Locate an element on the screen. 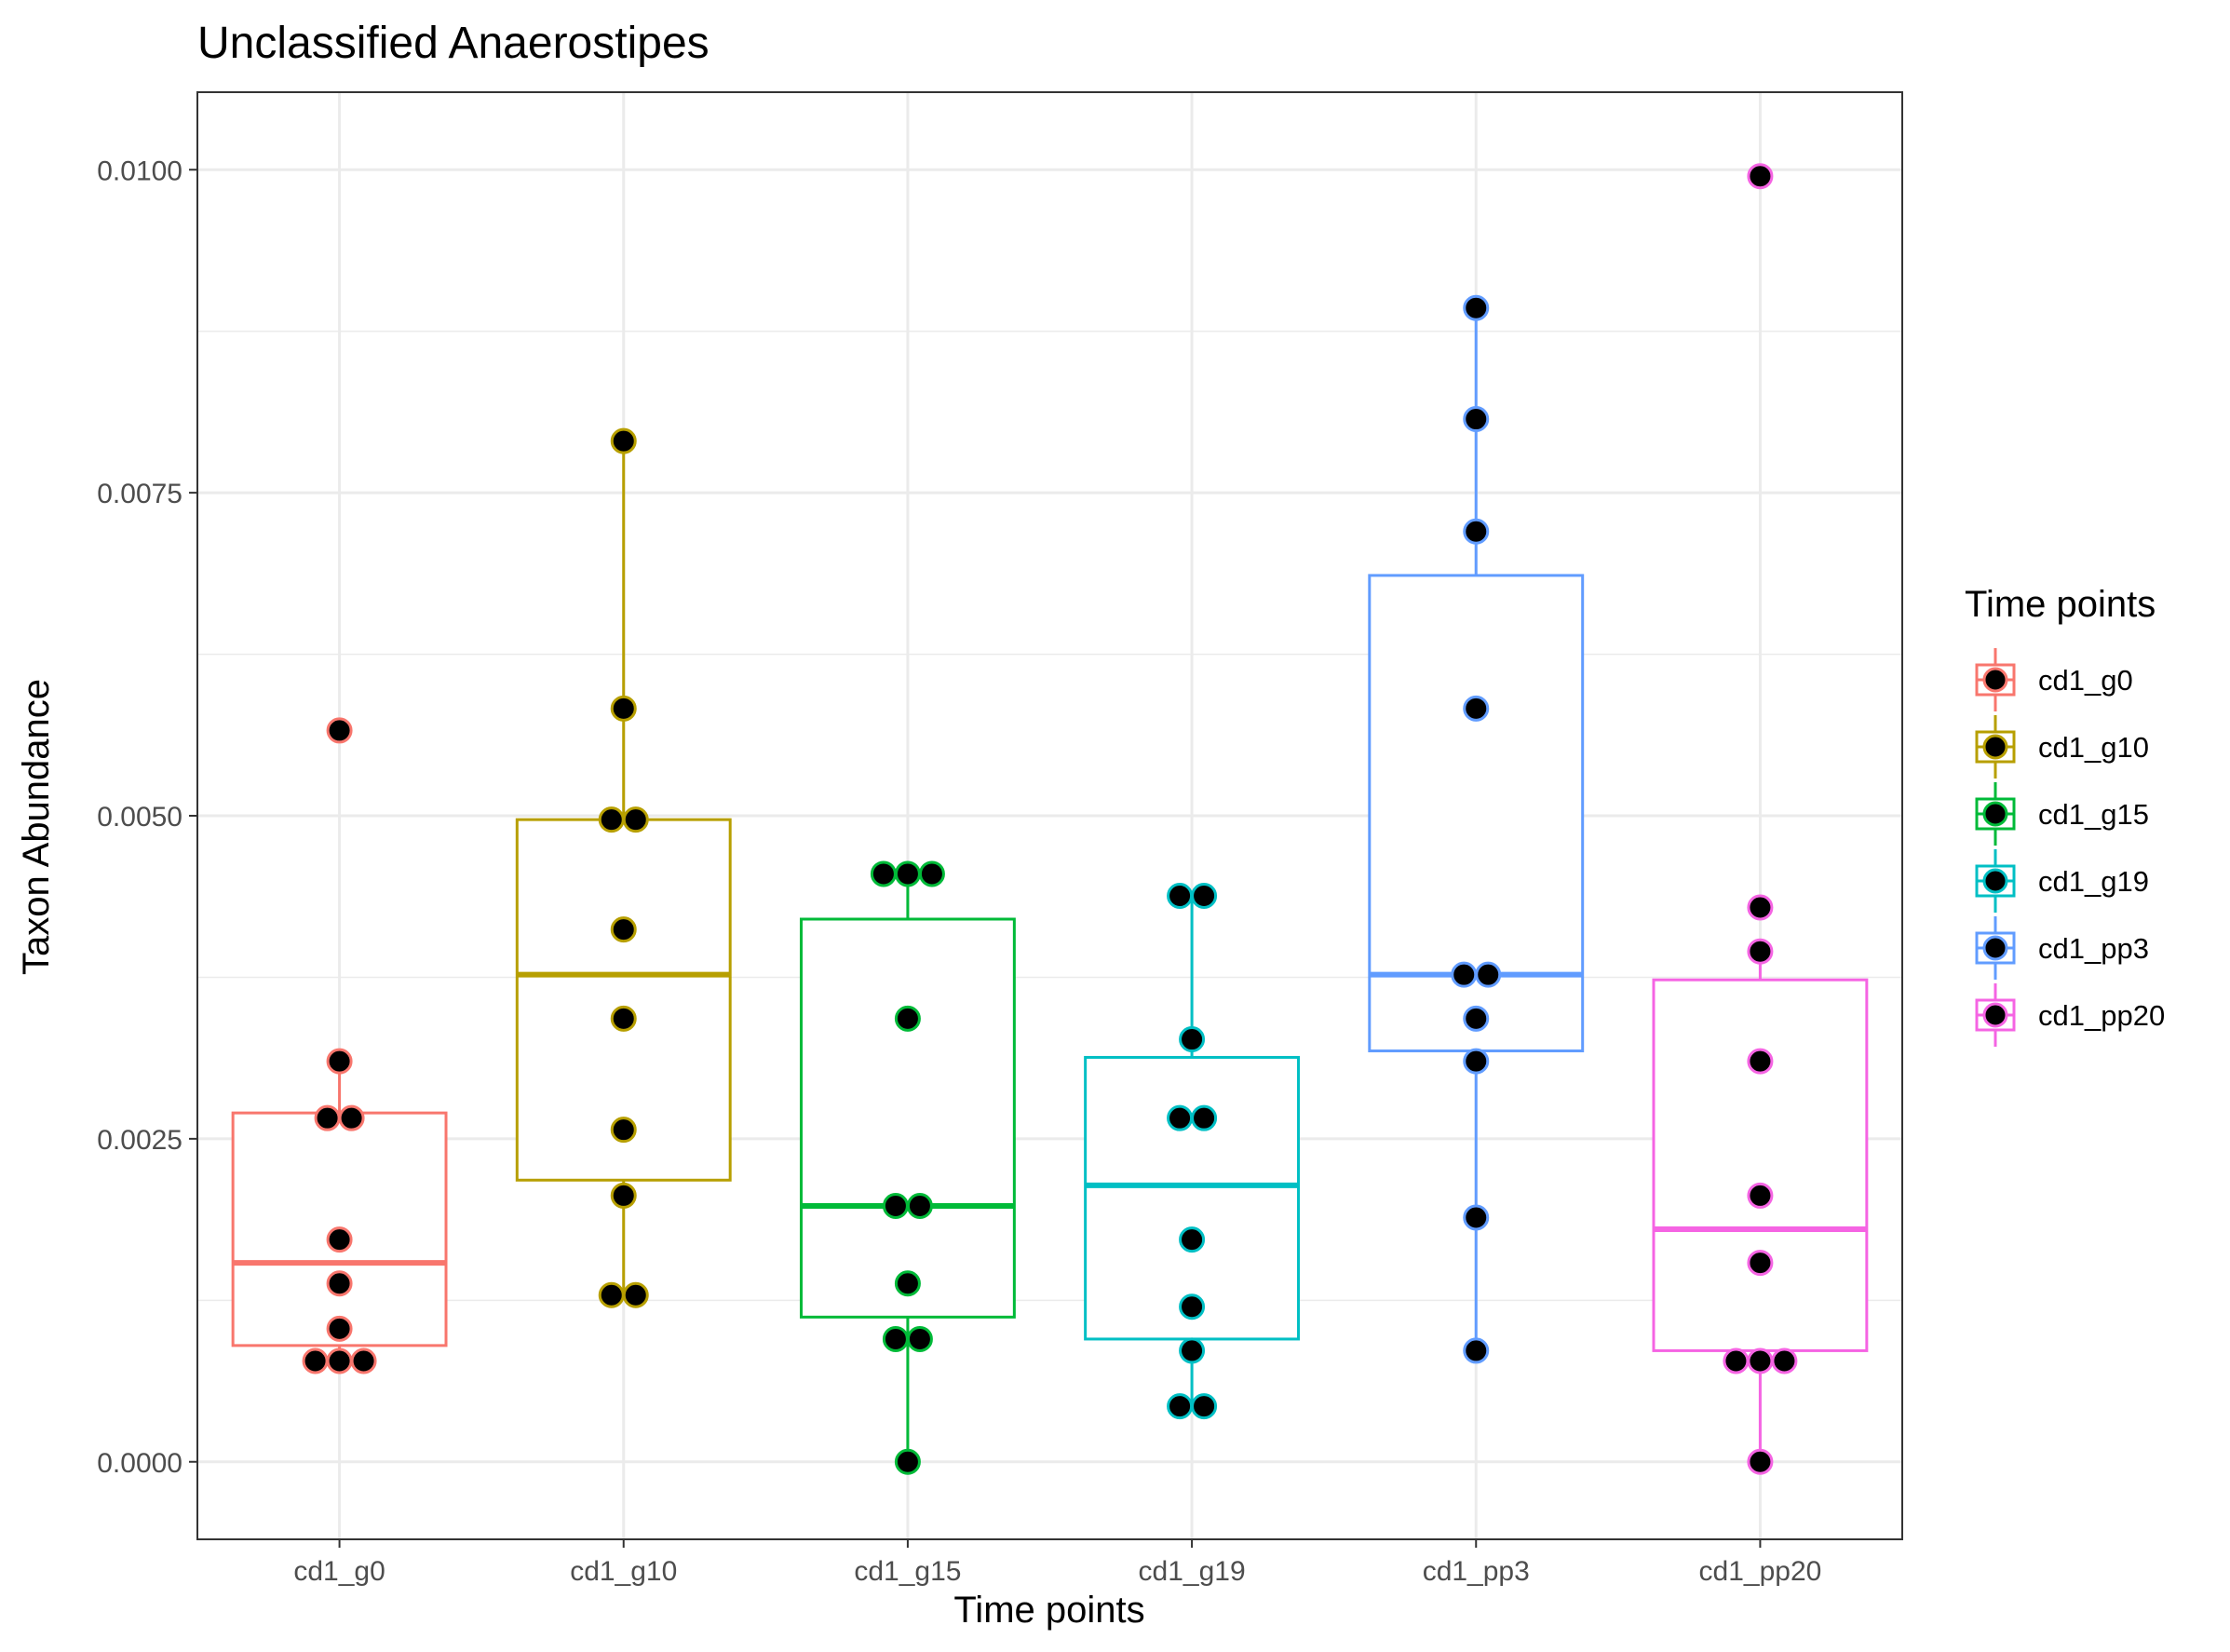  box-cd1_g19 is located at coordinates (1192, 1198).